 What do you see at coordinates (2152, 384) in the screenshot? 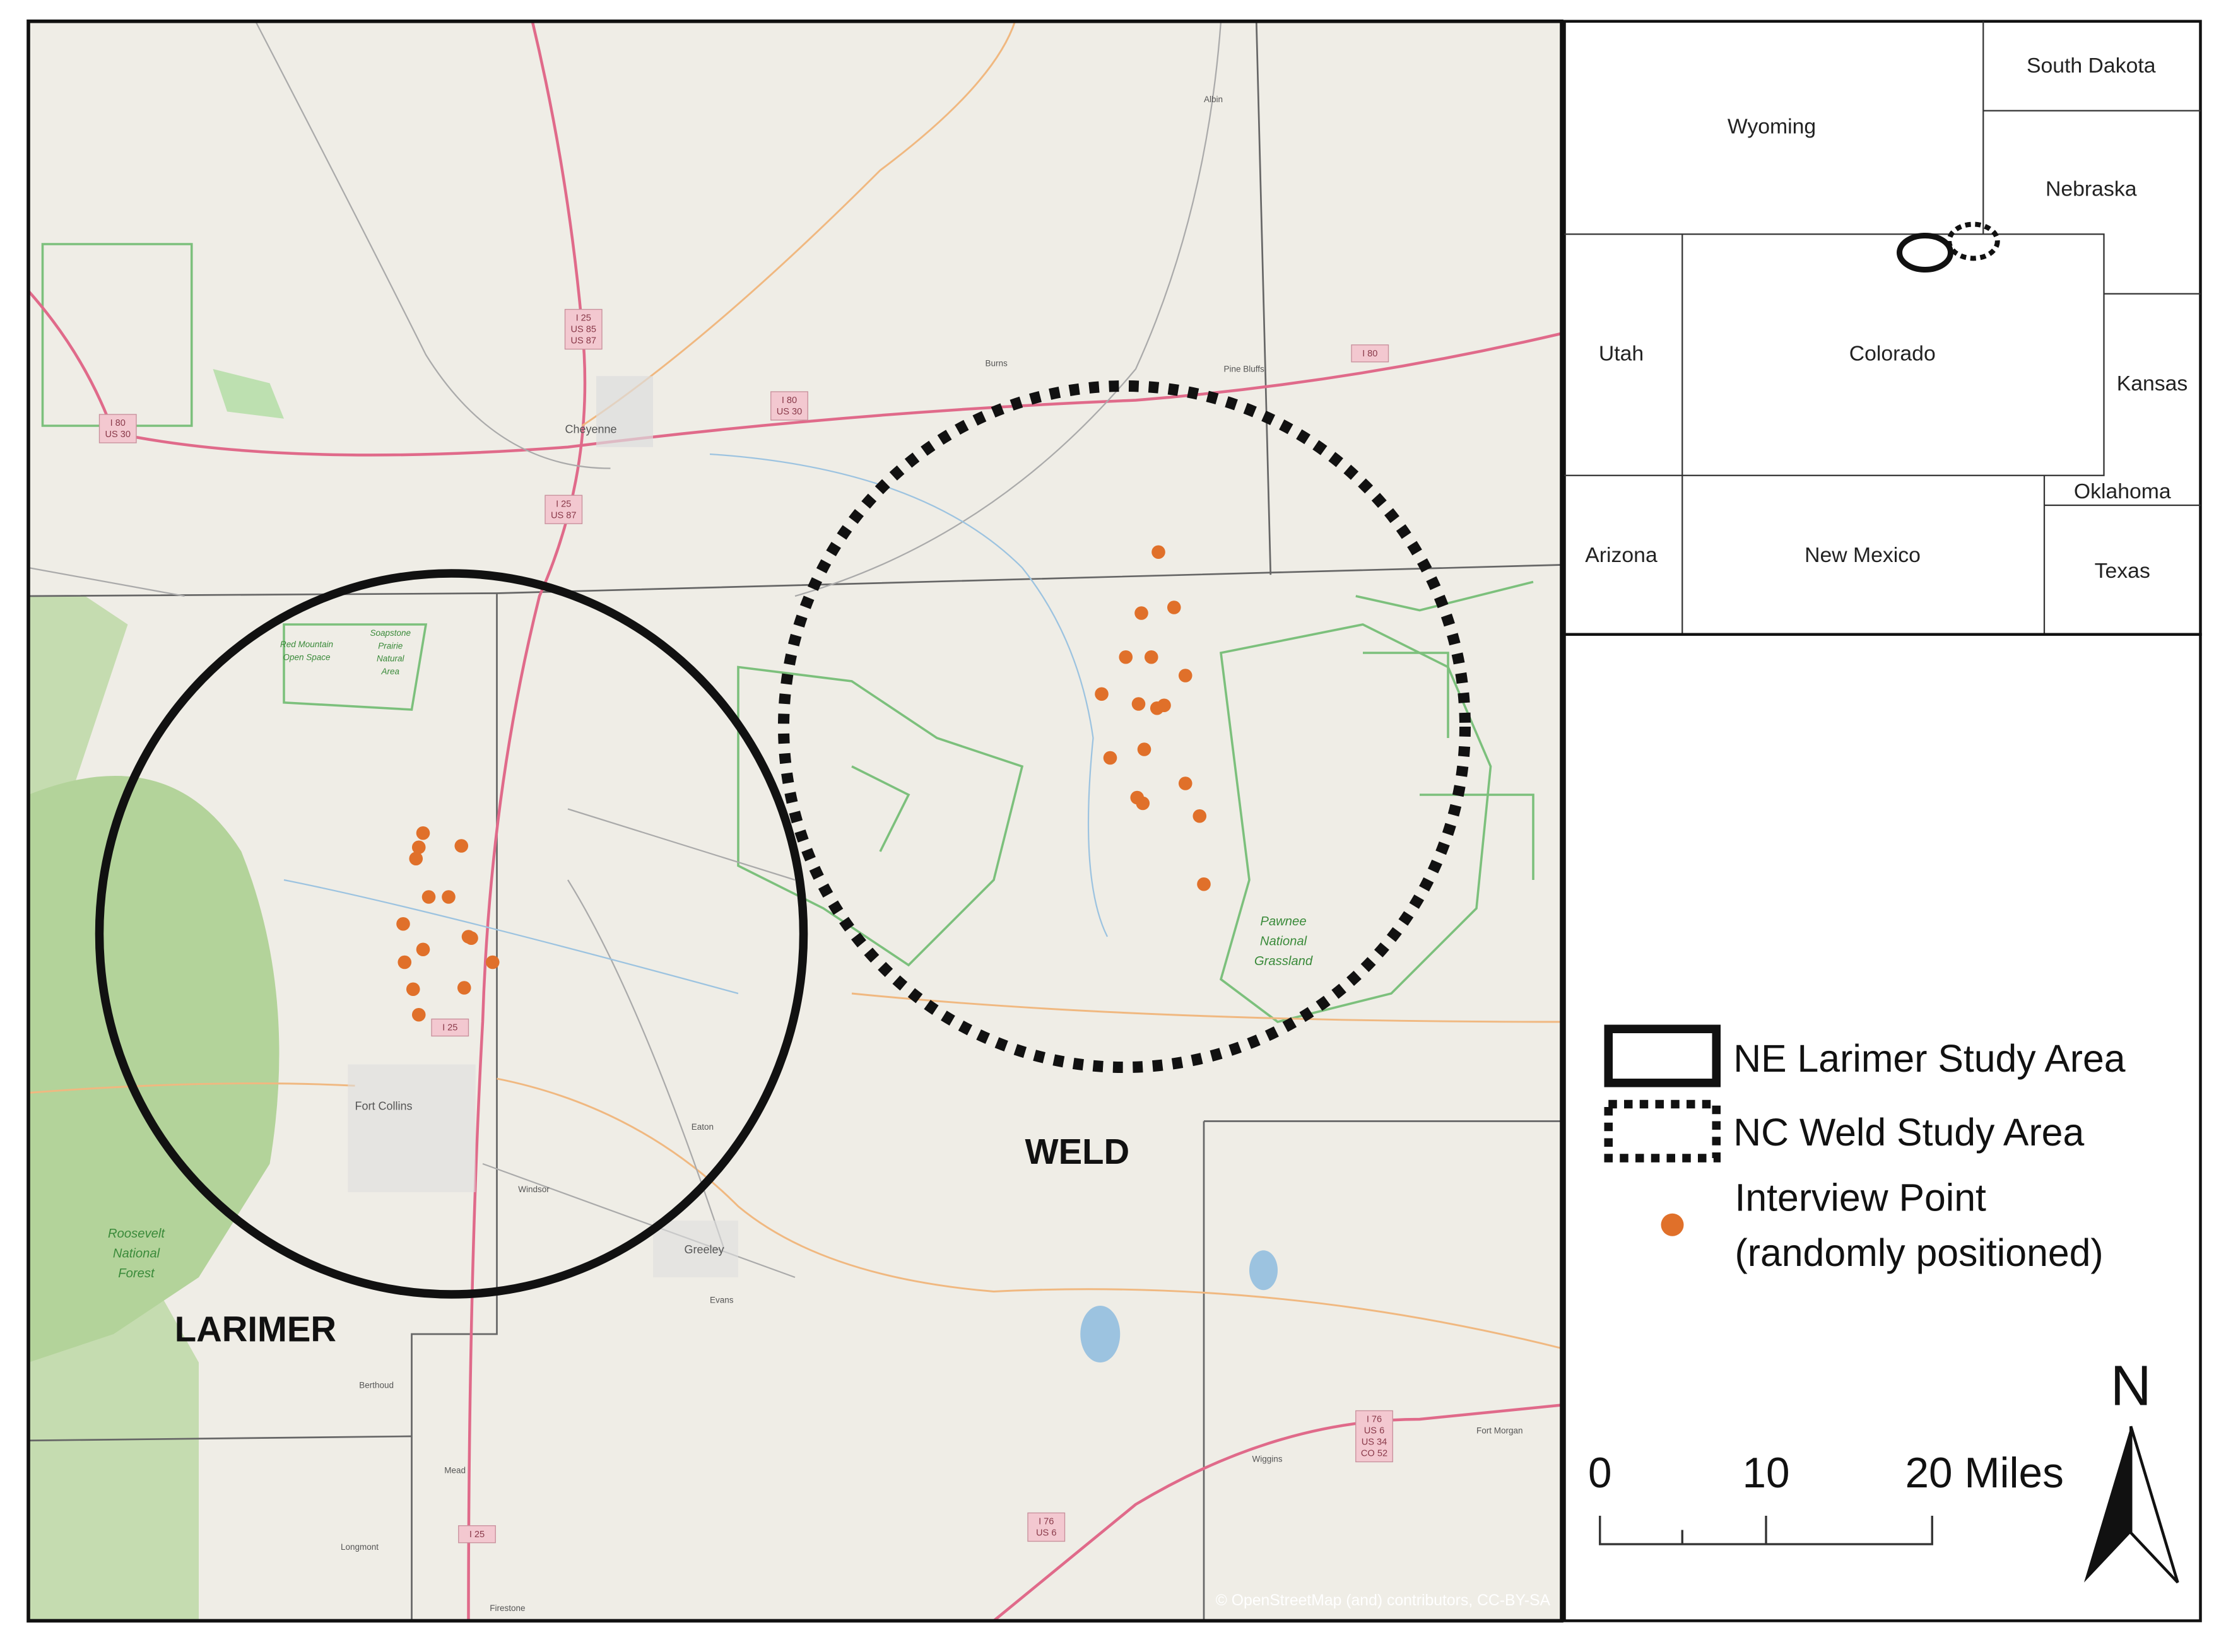
I see `state-label: Kansas` at bounding box center [2152, 384].